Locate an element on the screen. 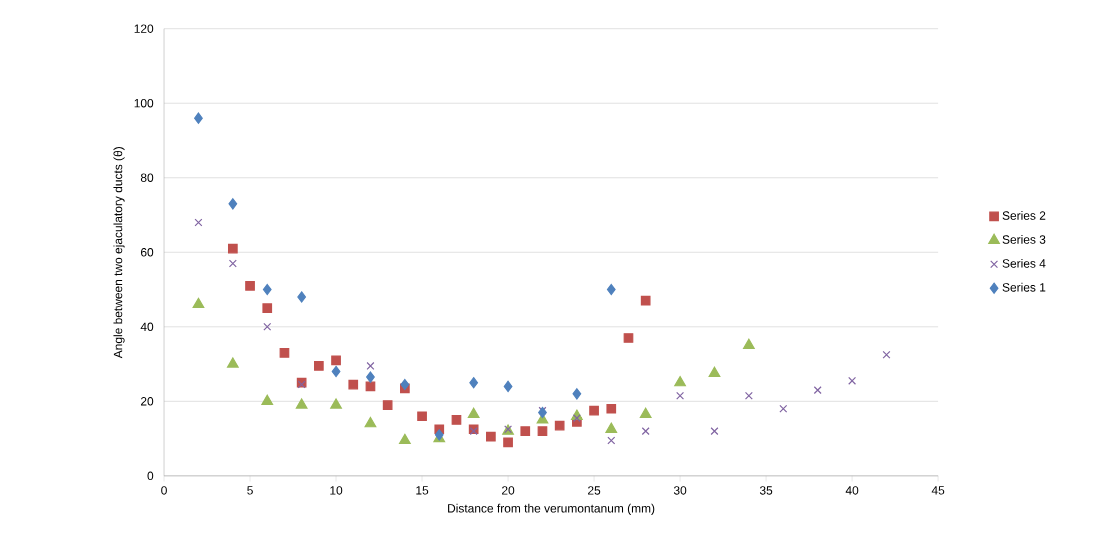 Image resolution: width=1101 pixels, height=558 pixels. y-tick-label: 60 is located at coordinates (147, 252).